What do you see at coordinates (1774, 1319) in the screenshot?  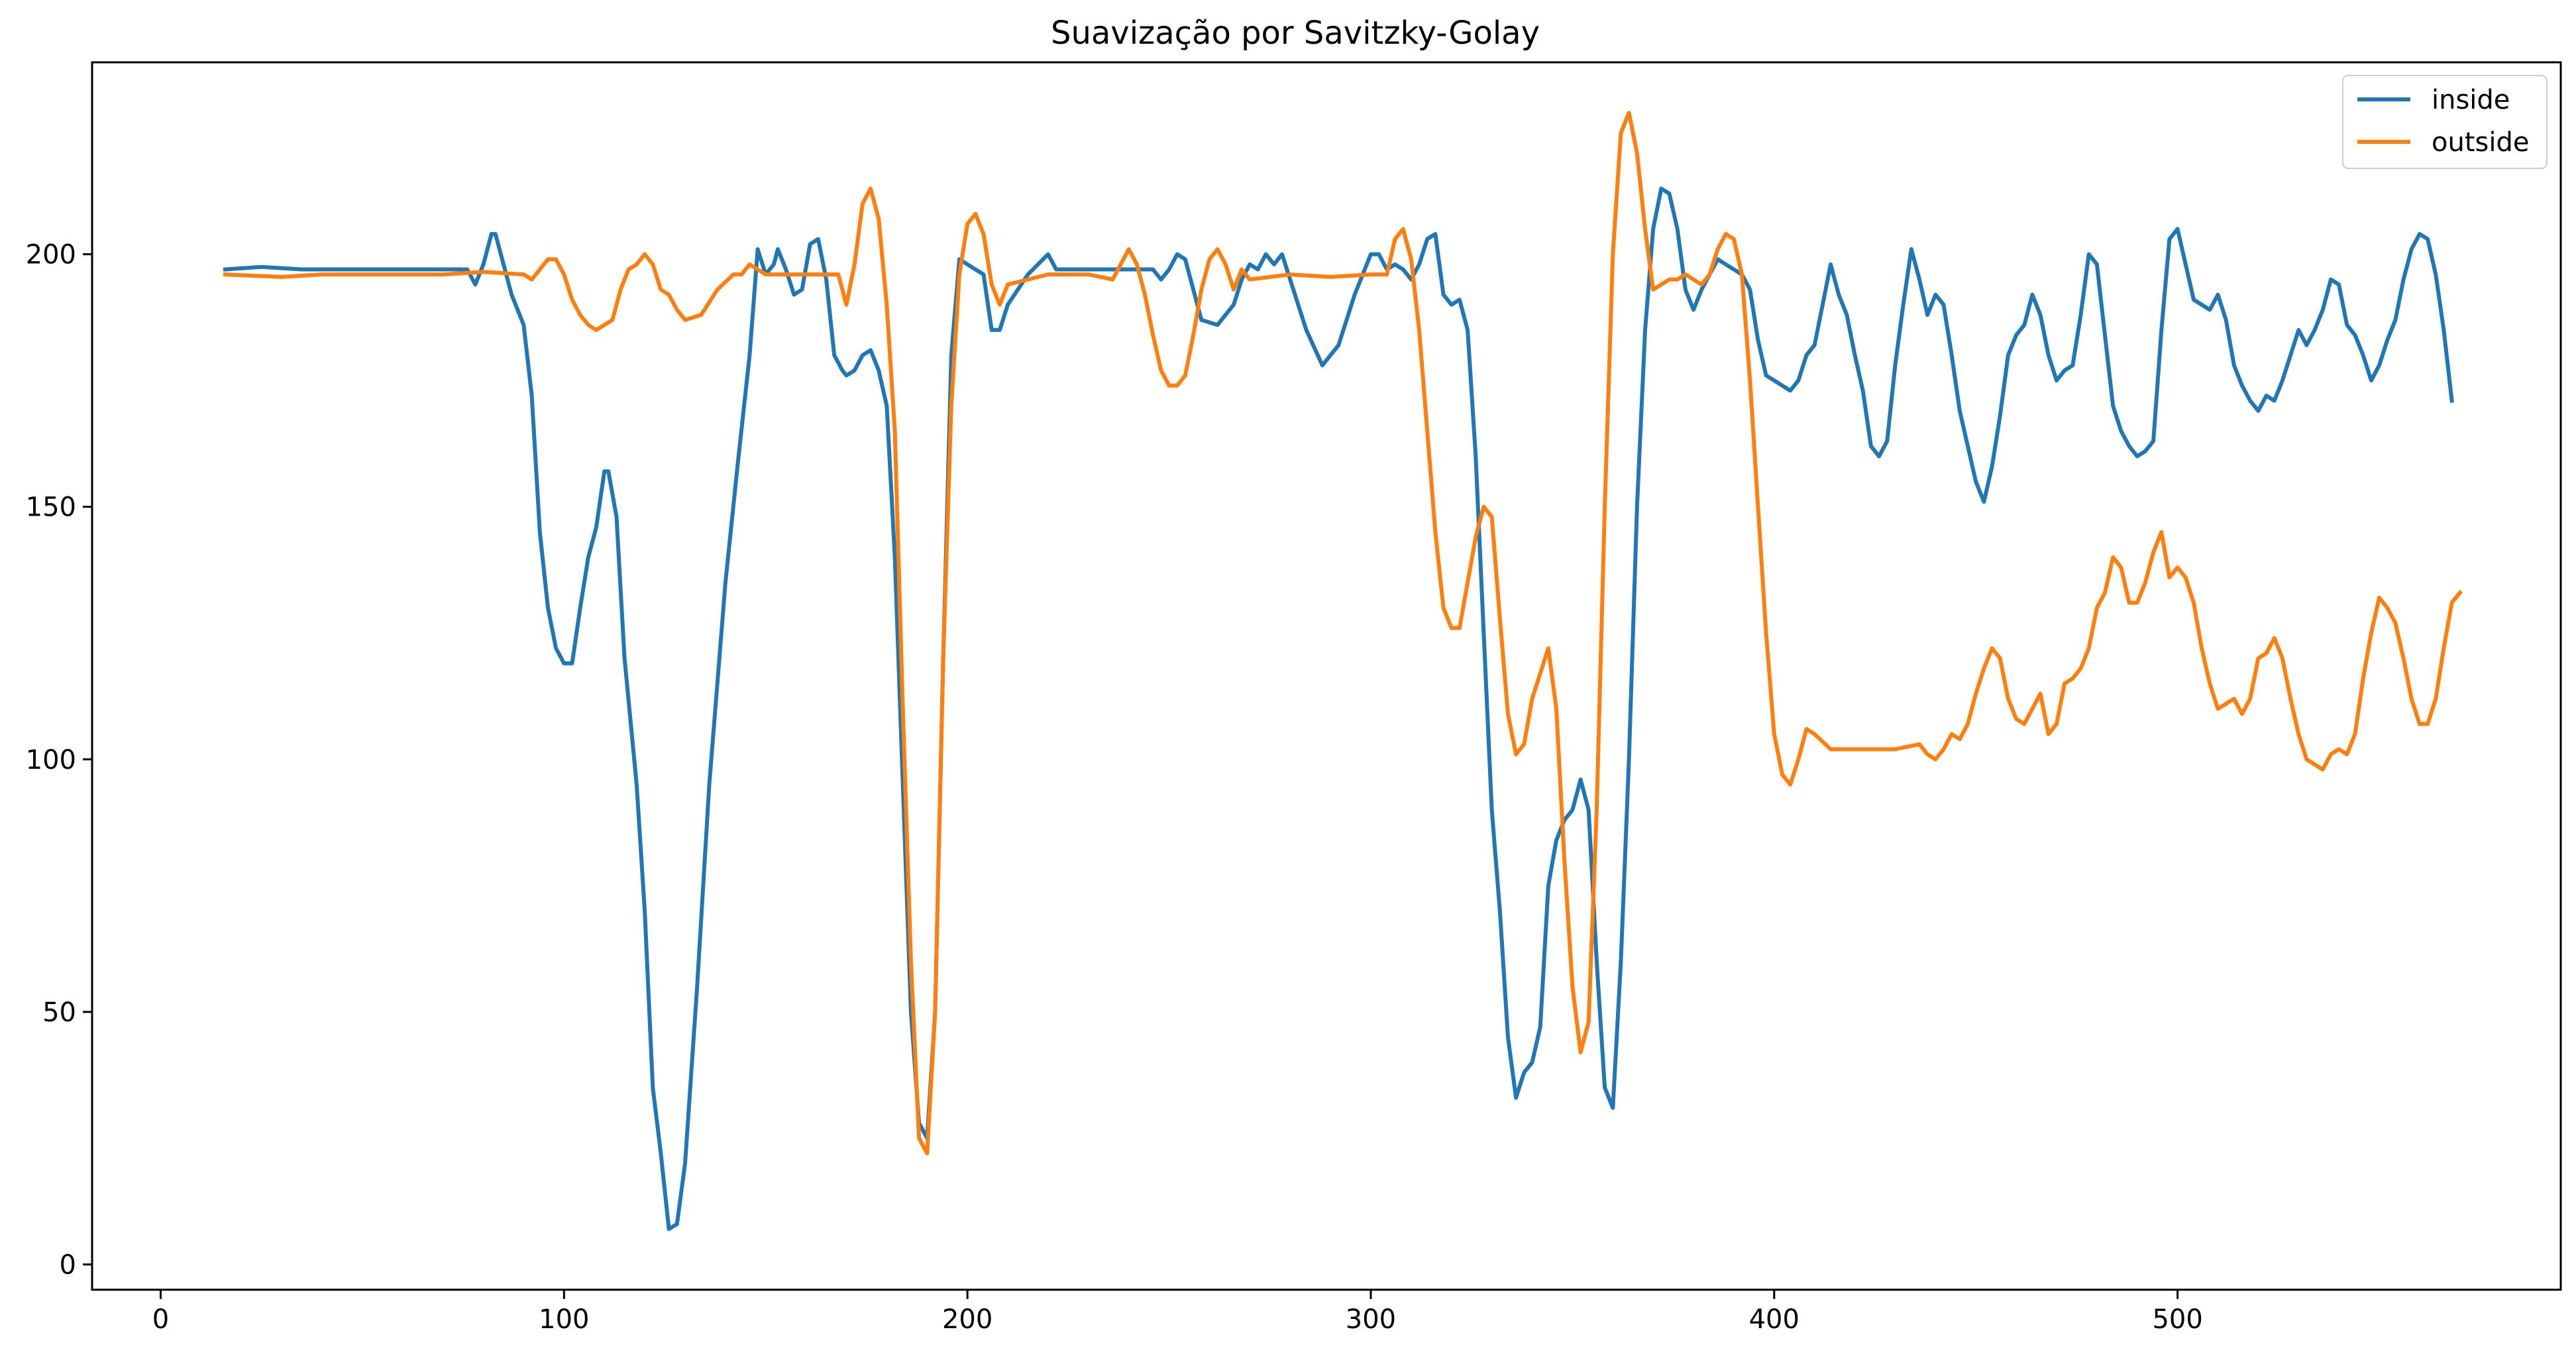 I see `x-tick-label: 400` at bounding box center [1774, 1319].